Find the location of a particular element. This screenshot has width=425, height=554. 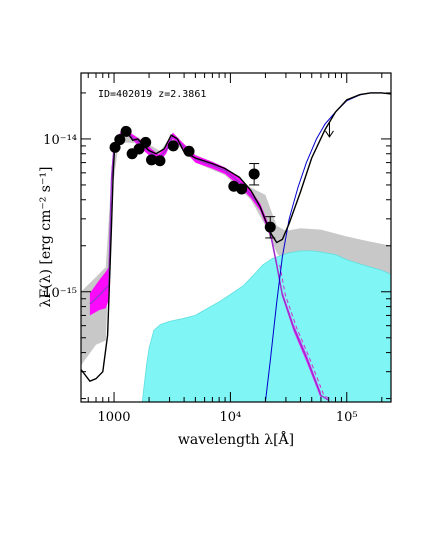

annotation-label: ID=402019 z=2.3861 is located at coordinates (152, 94).